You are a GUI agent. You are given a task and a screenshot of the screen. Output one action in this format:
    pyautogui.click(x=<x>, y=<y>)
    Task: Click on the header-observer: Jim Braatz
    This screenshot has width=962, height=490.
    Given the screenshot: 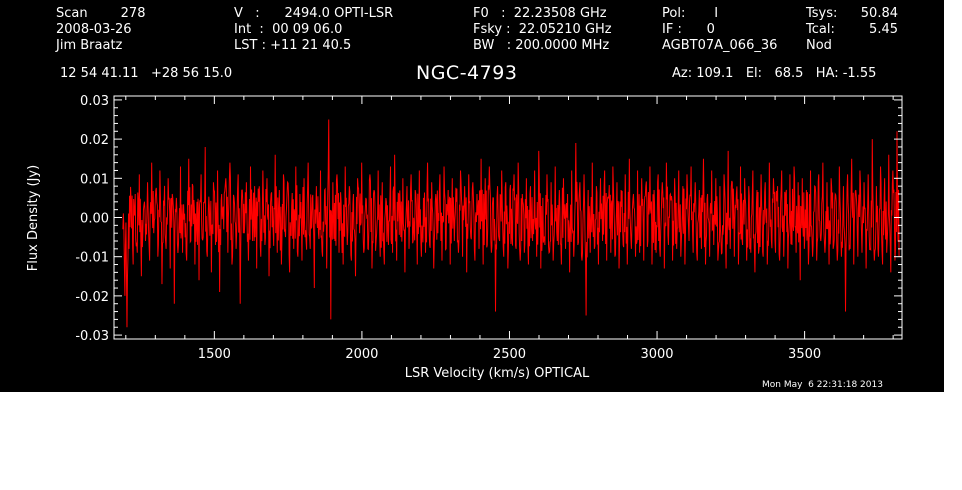 What is the action you would take?
    pyautogui.click(x=89, y=45)
    